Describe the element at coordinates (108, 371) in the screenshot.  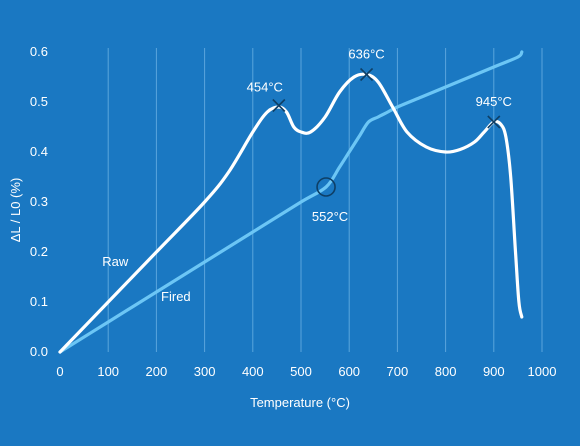
I see `x-tick-label-100: 100` at that location.